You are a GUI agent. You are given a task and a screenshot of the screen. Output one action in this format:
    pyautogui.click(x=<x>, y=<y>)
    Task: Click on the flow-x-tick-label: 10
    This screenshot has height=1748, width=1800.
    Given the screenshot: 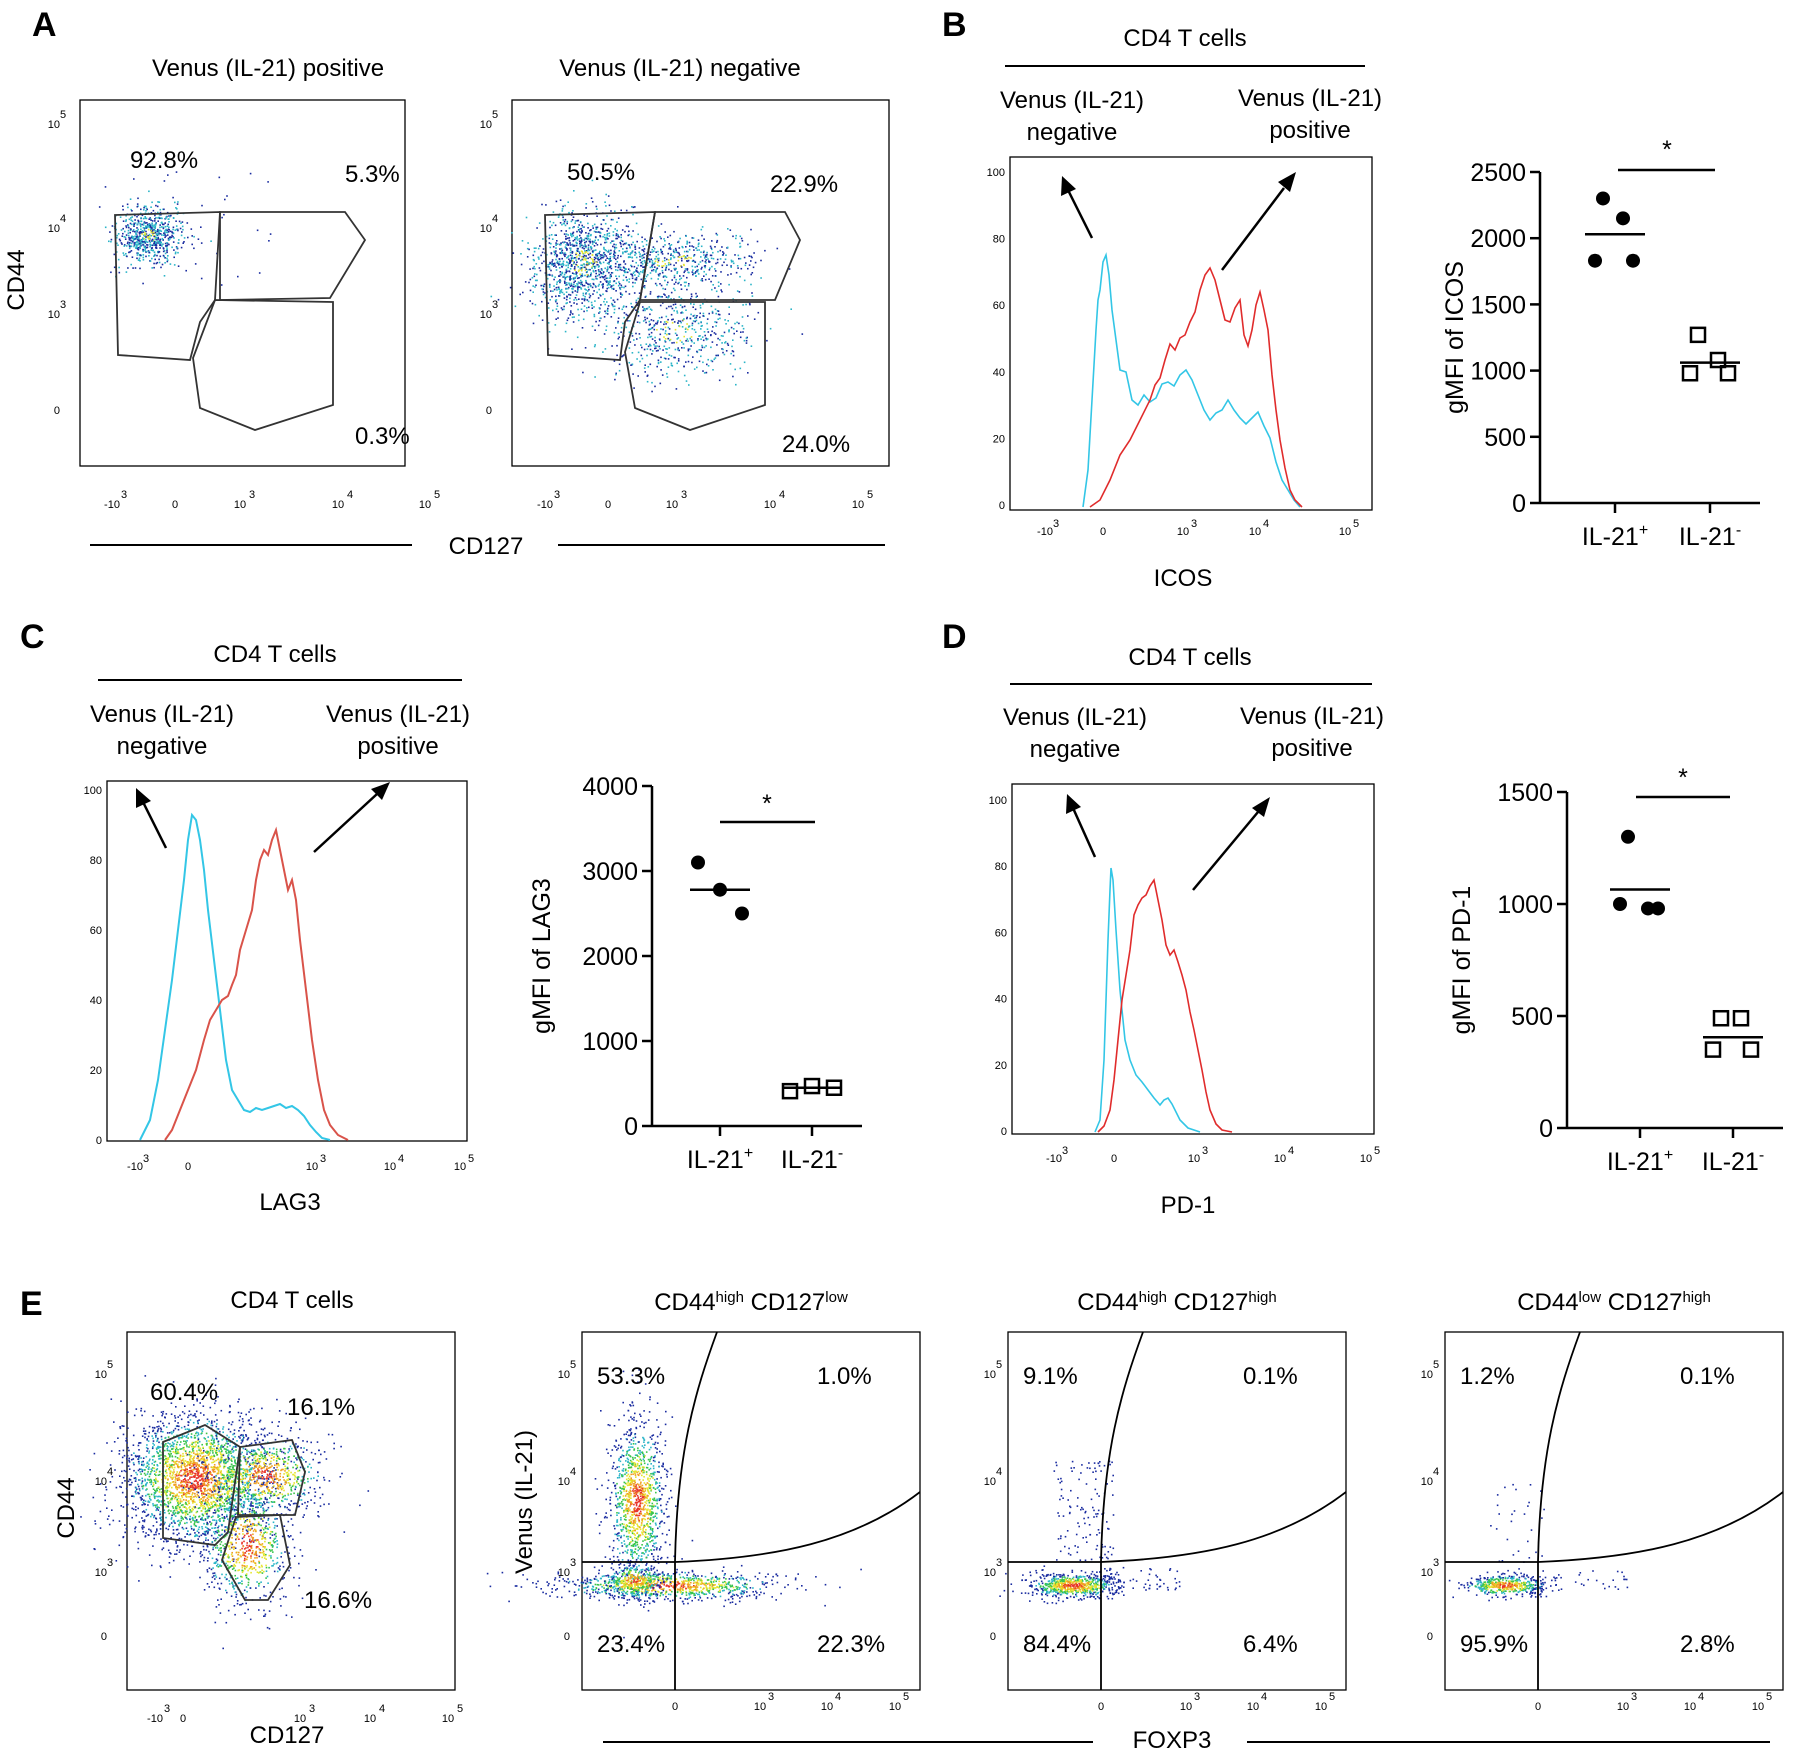 What is the action you would take?
    pyautogui.click(x=672, y=505)
    